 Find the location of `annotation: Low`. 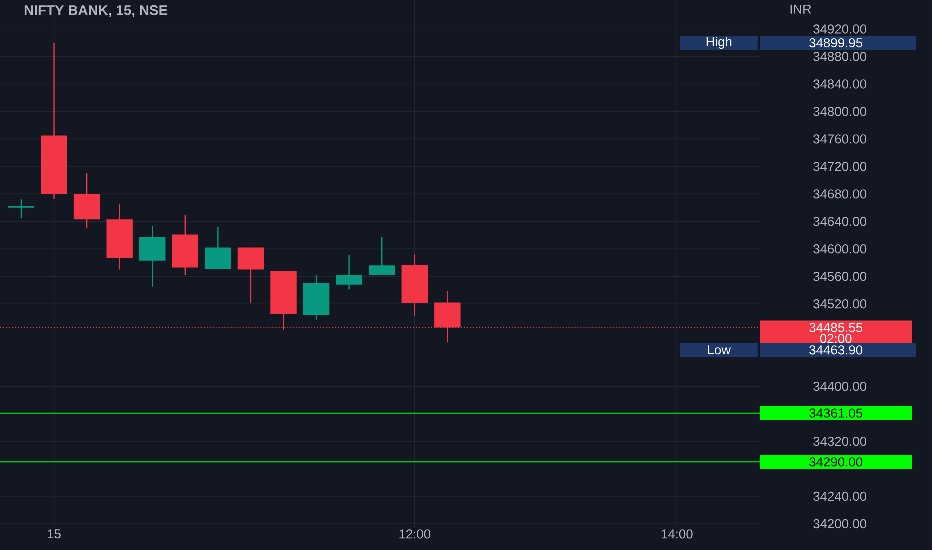

annotation: Low is located at coordinates (720, 350).